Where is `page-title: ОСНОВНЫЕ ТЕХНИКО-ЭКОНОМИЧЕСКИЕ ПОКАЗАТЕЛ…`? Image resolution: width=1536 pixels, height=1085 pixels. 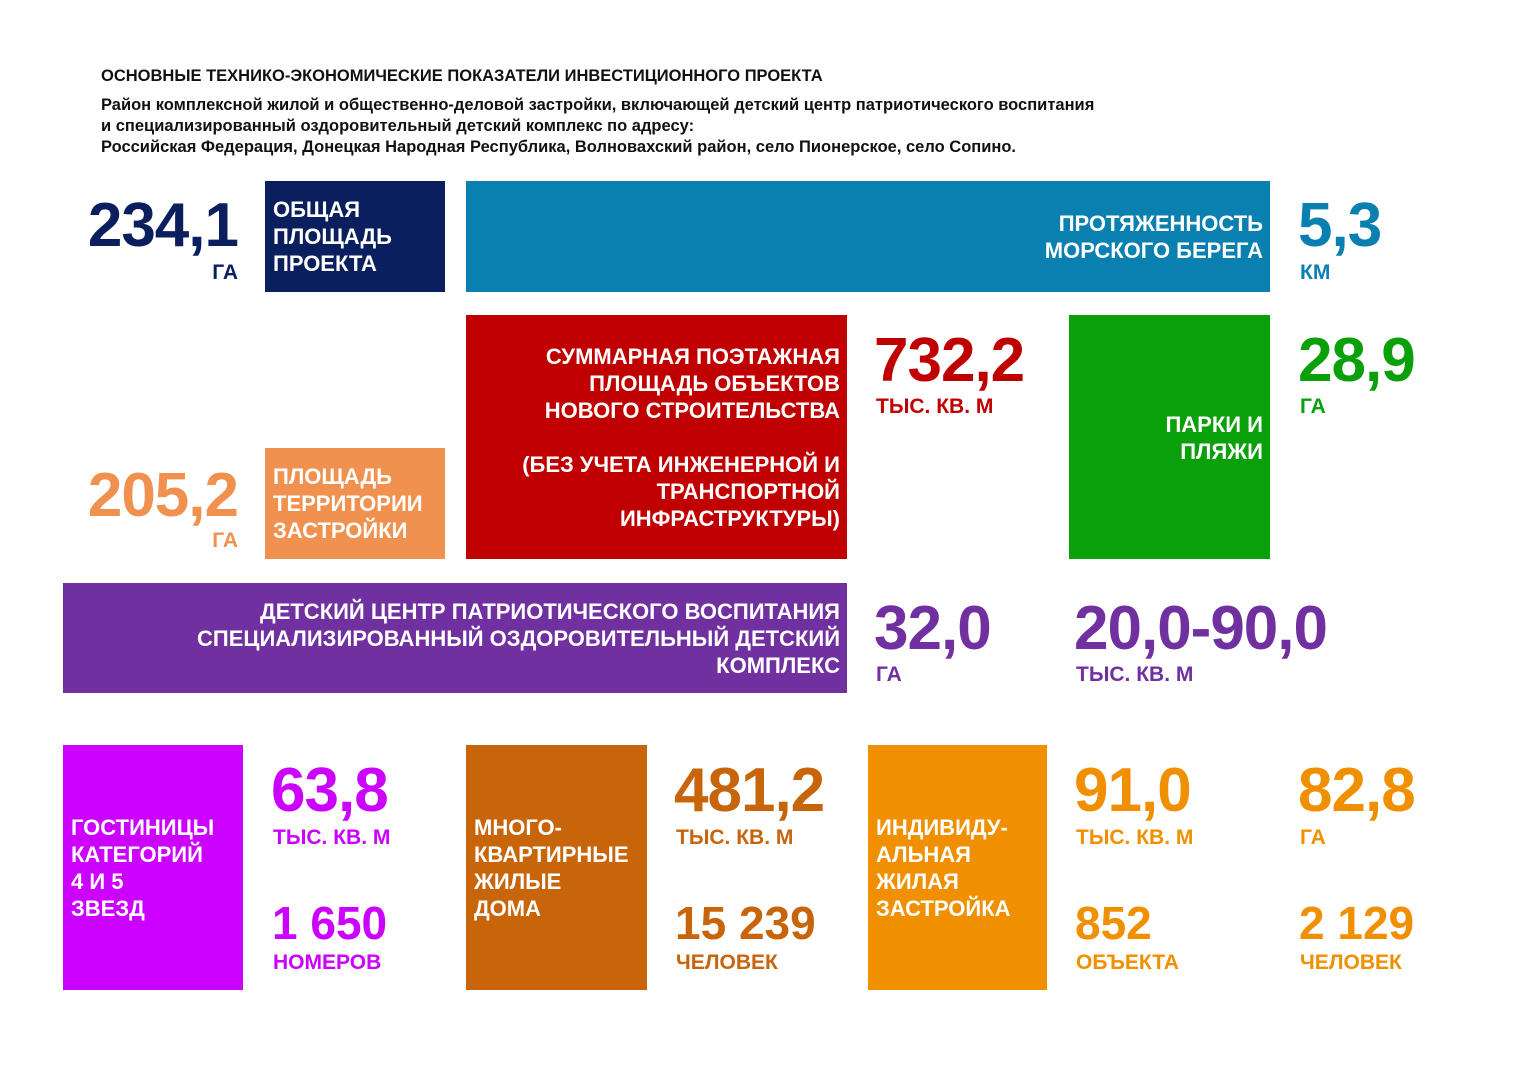 page-title: ОСНОВНЫЕ ТЕХНИКО-ЭКОНОМИЧЕСКИЕ ПОКАЗАТЕЛ… is located at coordinates (462, 76).